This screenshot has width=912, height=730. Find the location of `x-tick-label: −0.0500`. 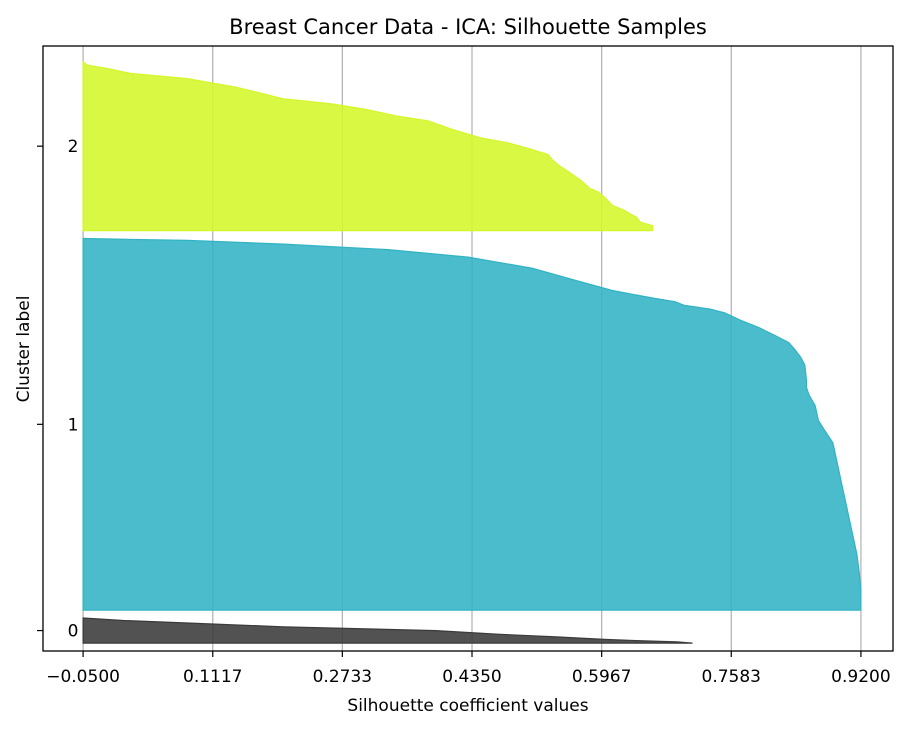

x-tick-label: −0.0500 is located at coordinates (83, 677).